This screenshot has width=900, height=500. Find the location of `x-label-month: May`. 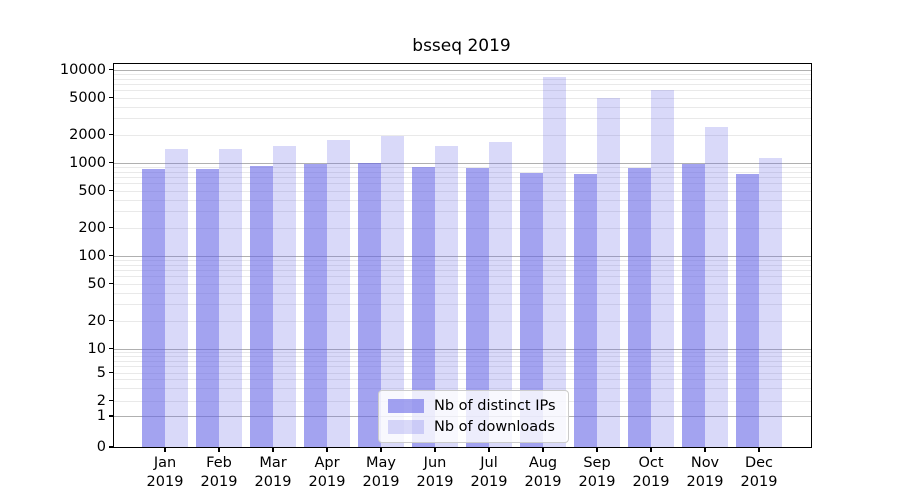

x-label-month: May is located at coordinates (381, 463).